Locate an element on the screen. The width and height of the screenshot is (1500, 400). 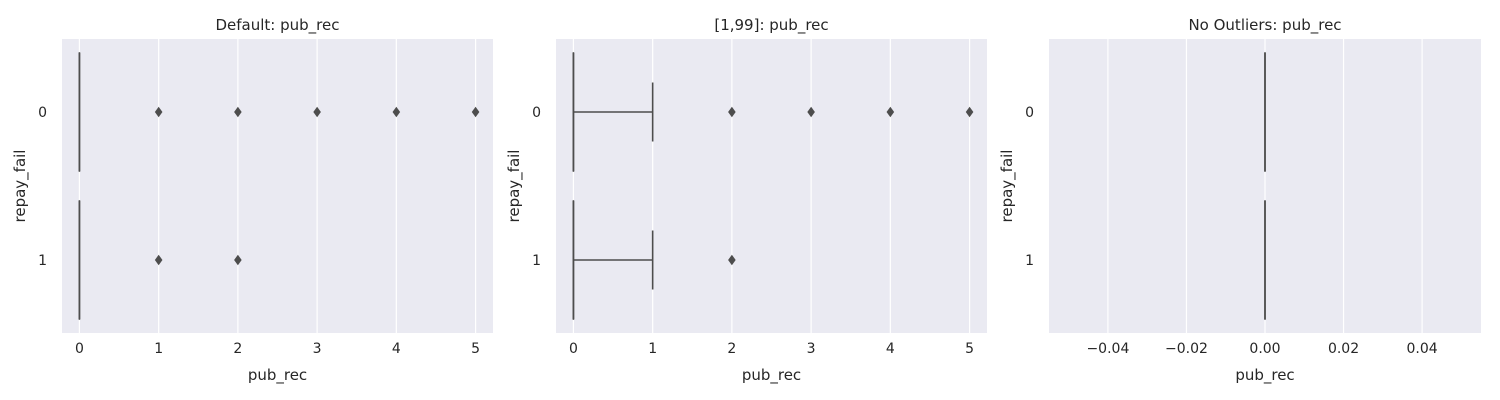
x-tick-label: −0.02 is located at coordinates (1186, 349).